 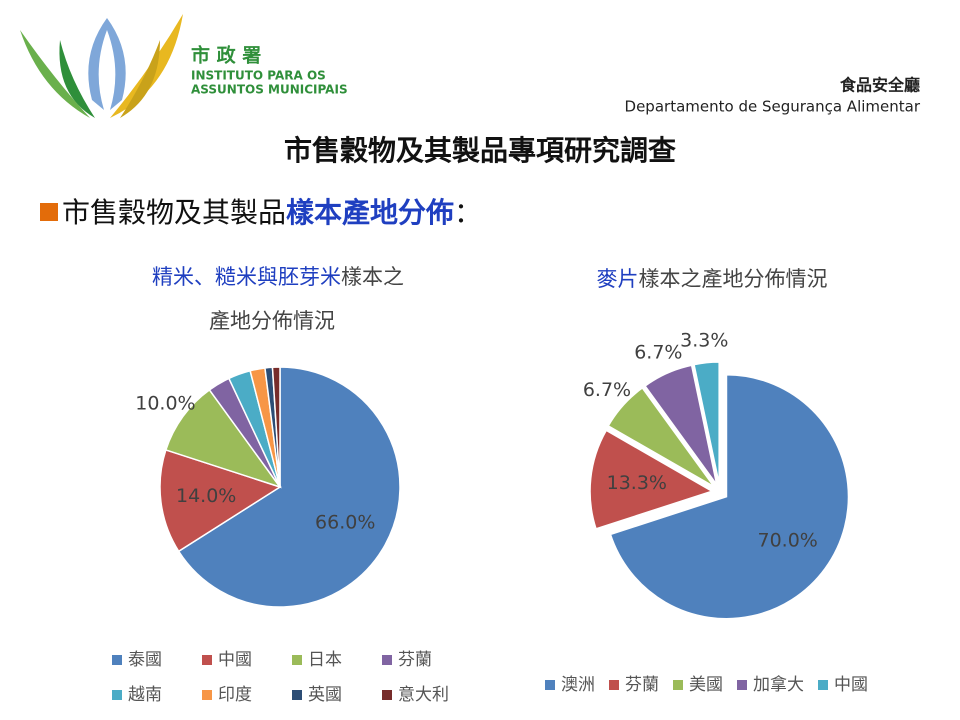 I want to click on logo-line: ASSUNTOS MUNICIPAIS, so click(x=269, y=90).